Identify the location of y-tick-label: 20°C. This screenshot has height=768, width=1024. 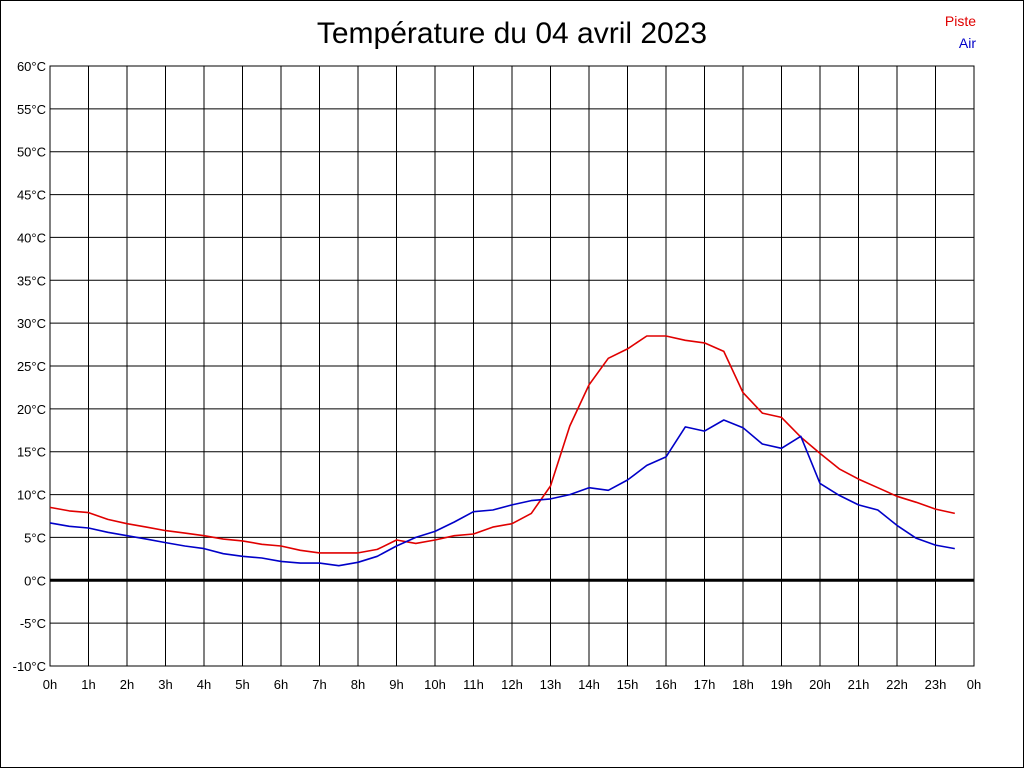
(31, 409).